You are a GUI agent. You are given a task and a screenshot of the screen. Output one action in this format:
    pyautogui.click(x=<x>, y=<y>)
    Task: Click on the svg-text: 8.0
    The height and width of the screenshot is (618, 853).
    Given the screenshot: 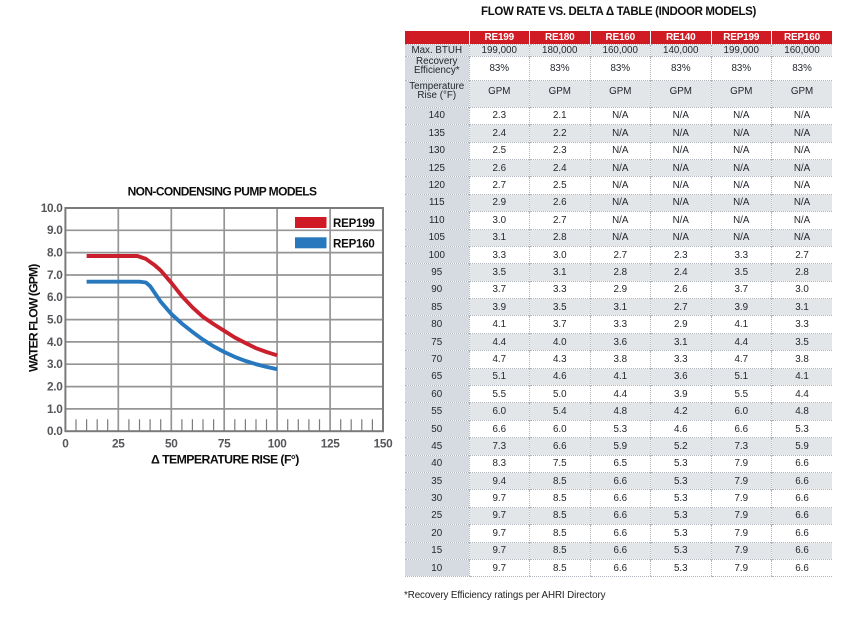 What is the action you would take?
    pyautogui.click(x=55, y=253)
    